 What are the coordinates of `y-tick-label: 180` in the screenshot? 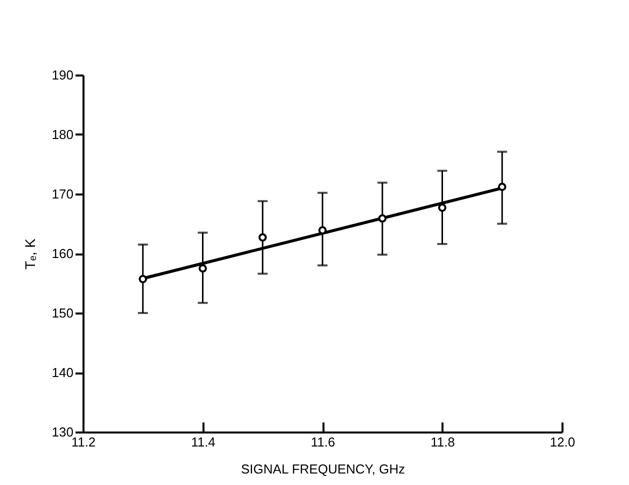 It's located at (63, 134).